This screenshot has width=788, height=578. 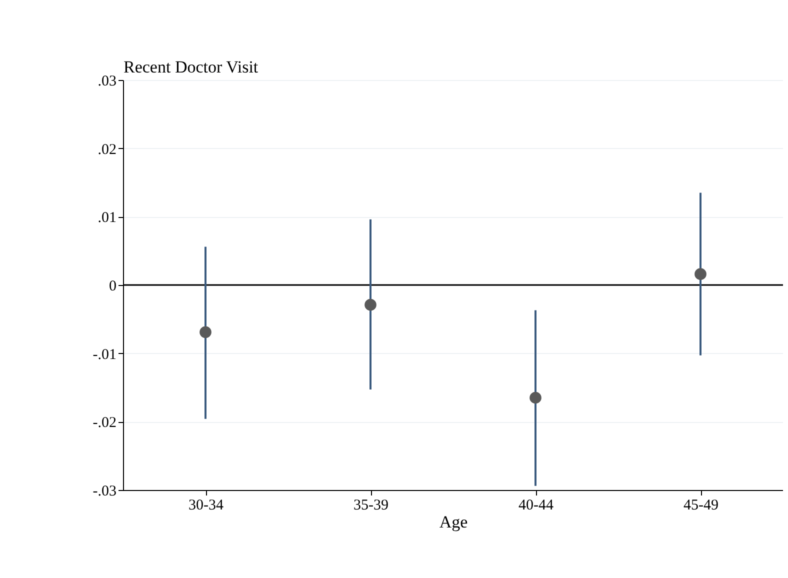 What do you see at coordinates (107, 82) in the screenshot?
I see `y-tick-label: .03` at bounding box center [107, 82].